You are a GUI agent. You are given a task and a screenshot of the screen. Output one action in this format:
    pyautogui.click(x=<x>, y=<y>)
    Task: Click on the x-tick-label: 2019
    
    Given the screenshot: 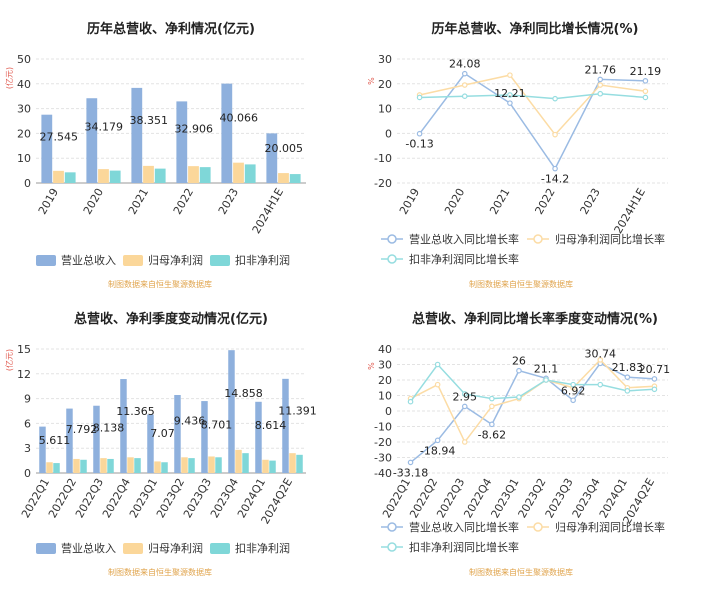 What is the action you would take?
    pyautogui.click(x=409, y=201)
    